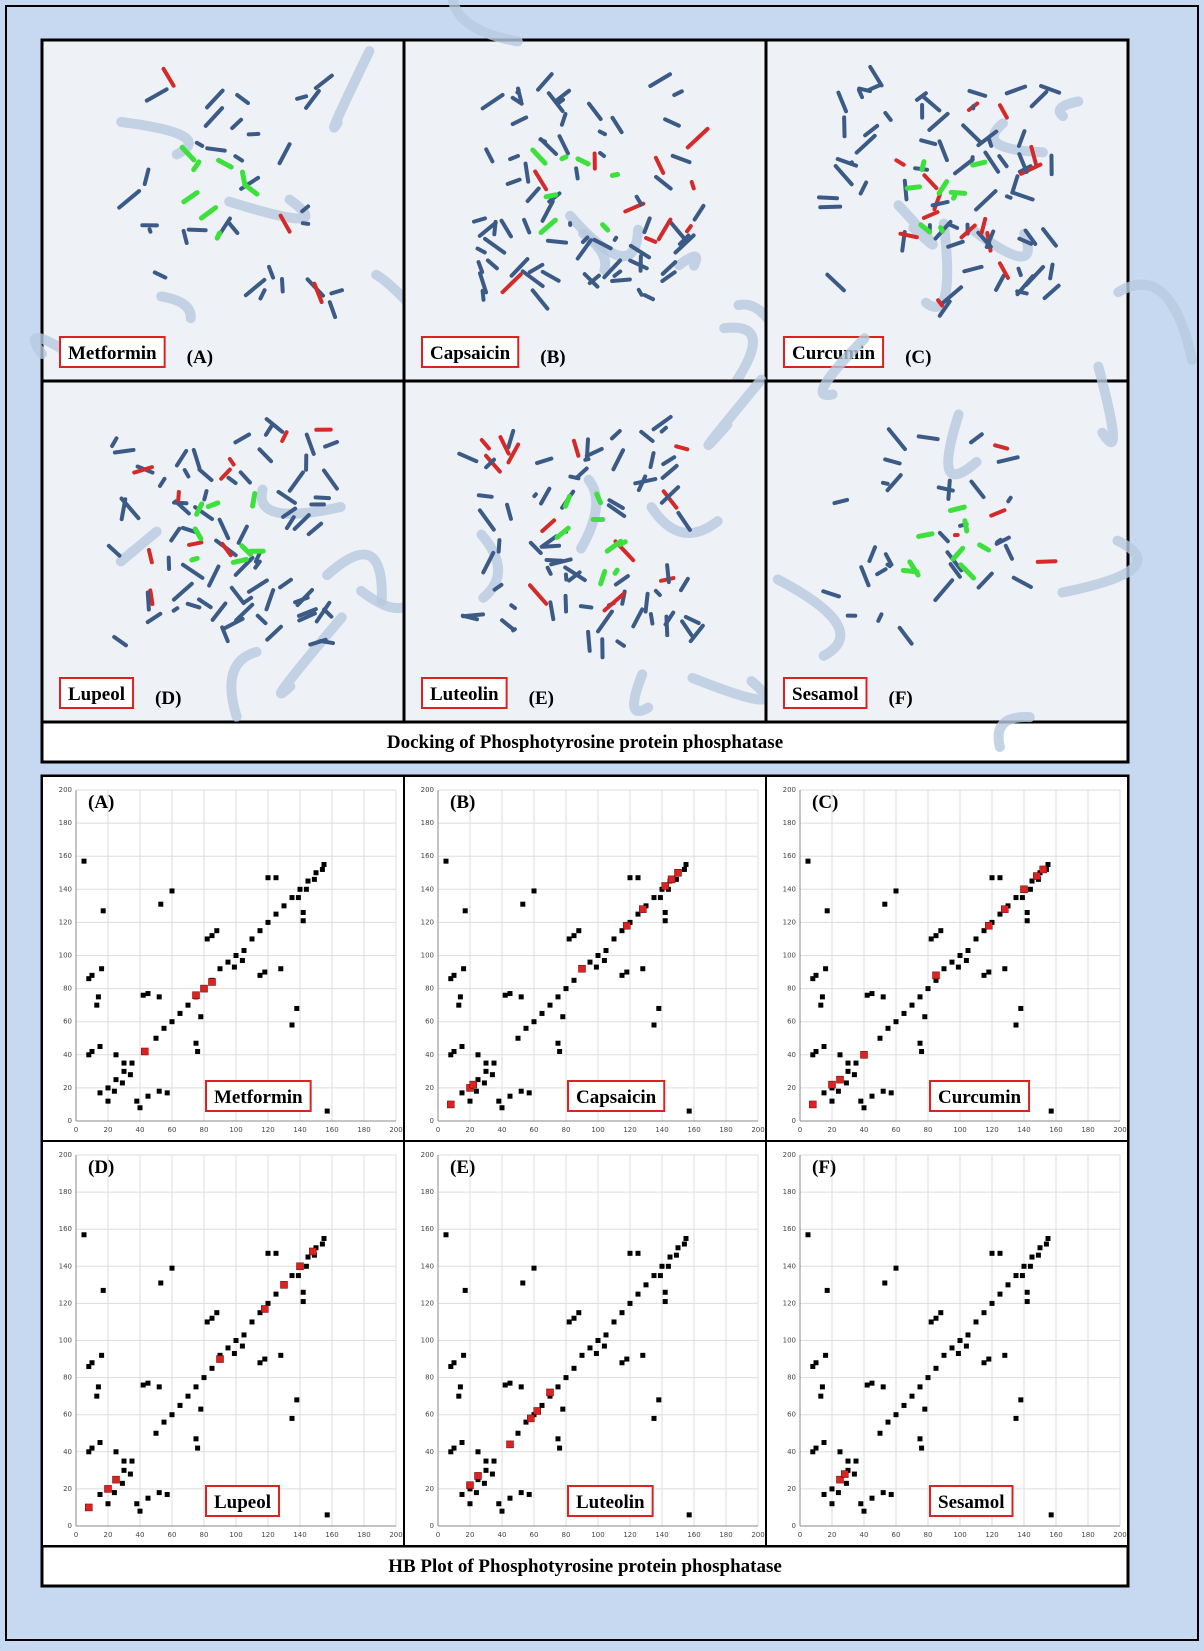 Image resolution: width=1204 pixels, height=1651 pixels. What do you see at coordinates (824, 1167) in the screenshot?
I see `panel-letter: (F)` at bounding box center [824, 1167].